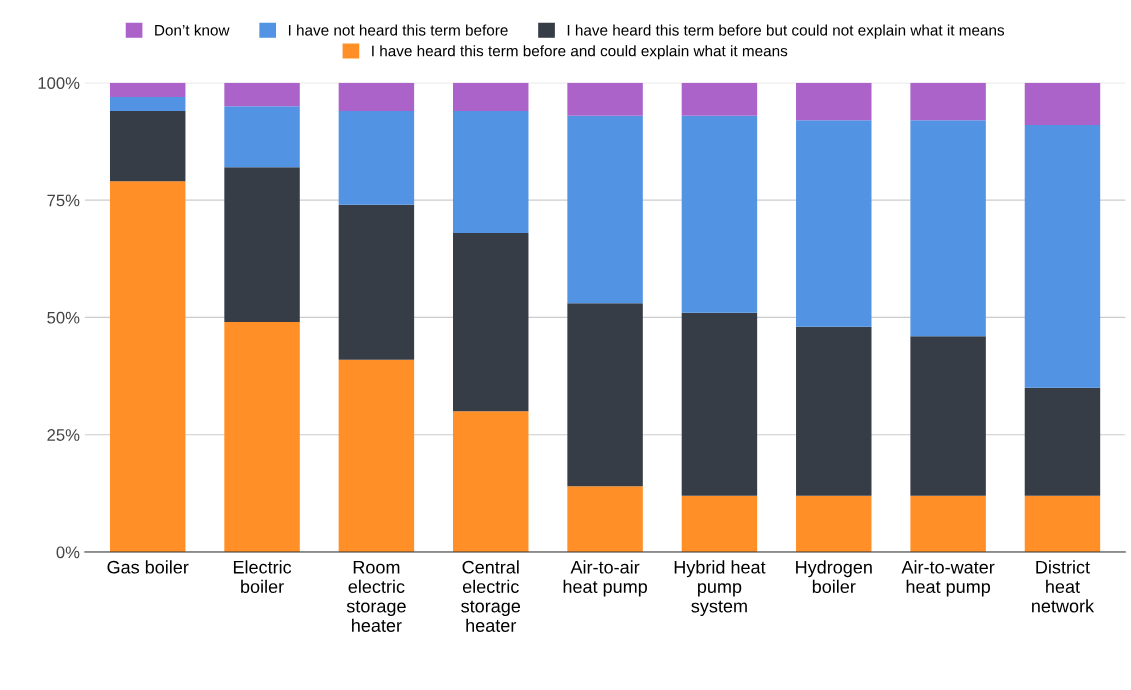 This screenshot has height=690, width=1131. What do you see at coordinates (59, 83) in the screenshot?
I see `y-tick-label: 100%` at bounding box center [59, 83].